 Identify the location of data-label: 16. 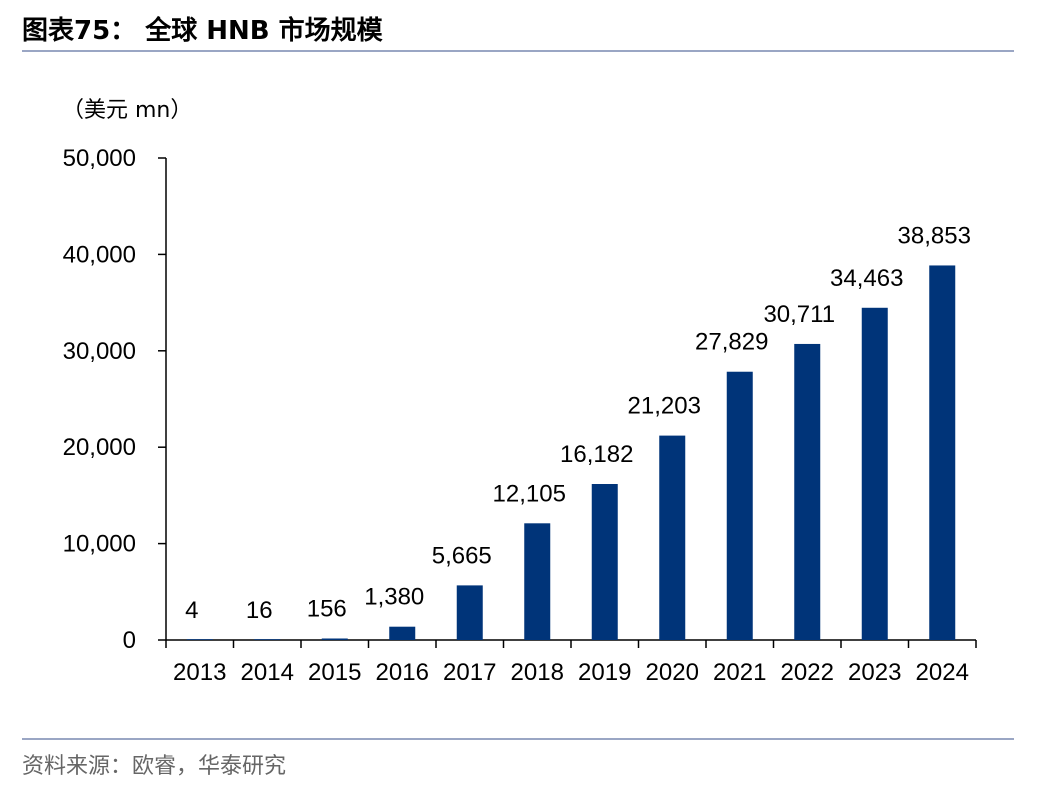
(259, 610).